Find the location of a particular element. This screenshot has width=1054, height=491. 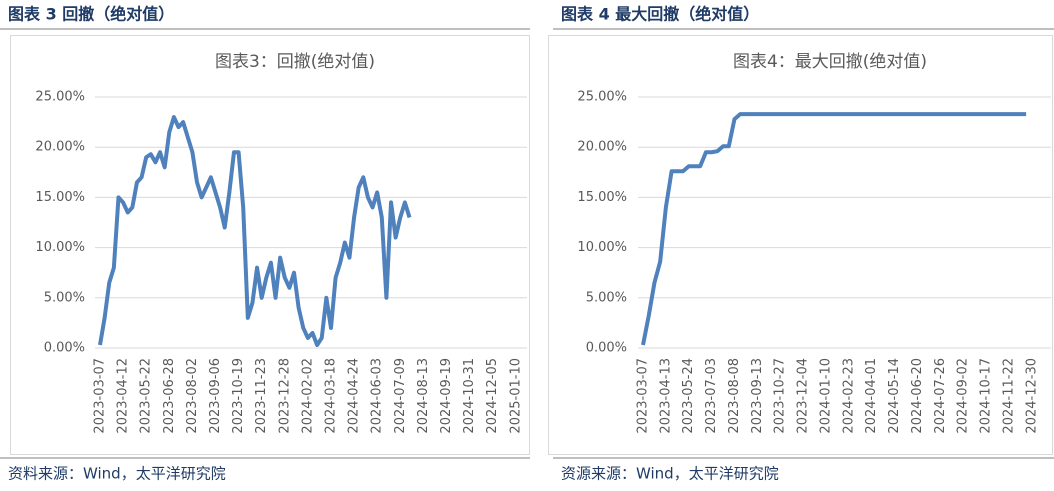

x-tick-label: 2024-10-31 is located at coordinates (469, 396).